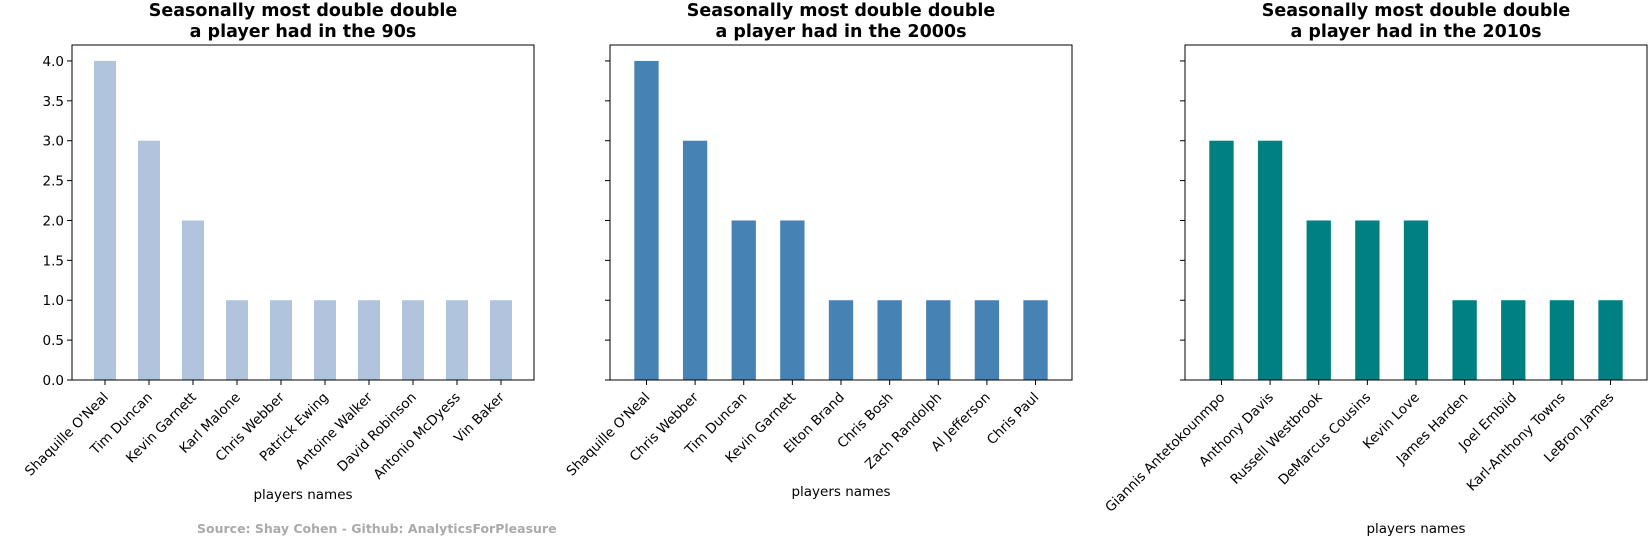  Describe the element at coordinates (53, 62) in the screenshot. I see `y-tick-label: 4.0` at that location.